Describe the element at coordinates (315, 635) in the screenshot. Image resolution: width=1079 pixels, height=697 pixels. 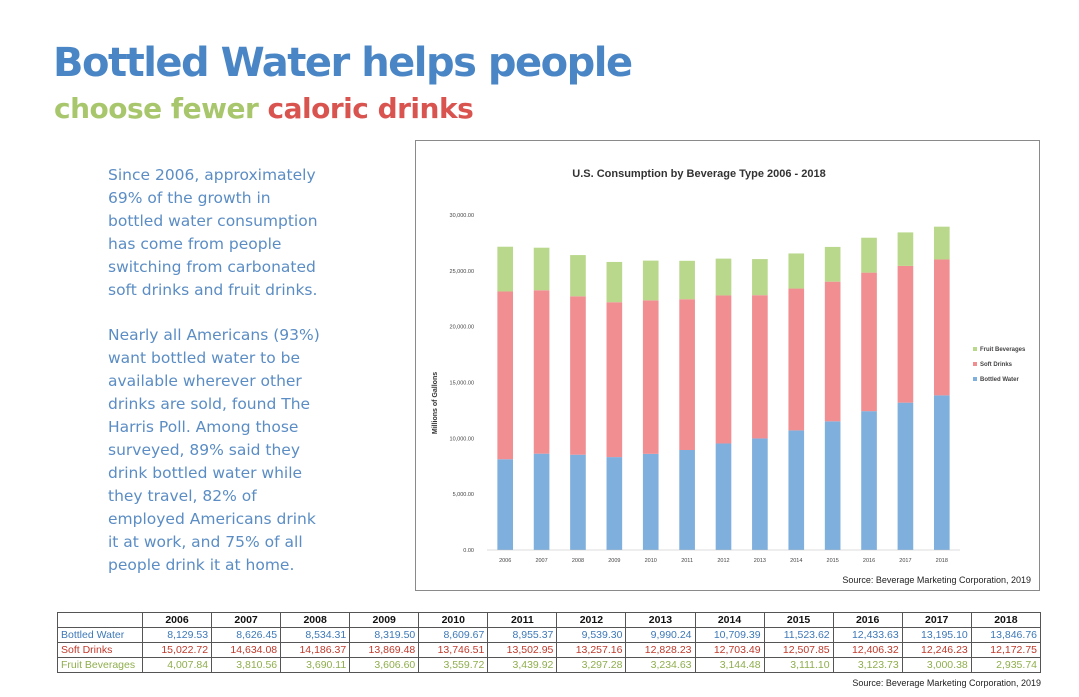
I see `table-cell: 8,534.31` at that location.